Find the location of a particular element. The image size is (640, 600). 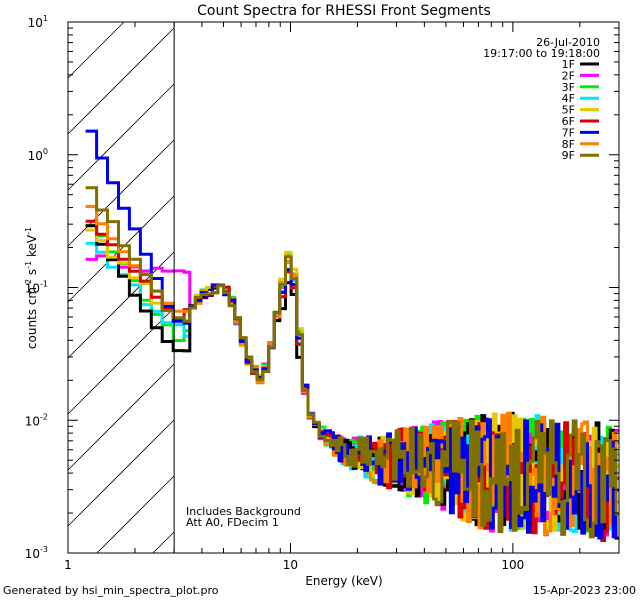

y-tick-label: 10¹ is located at coordinates (38, 22).